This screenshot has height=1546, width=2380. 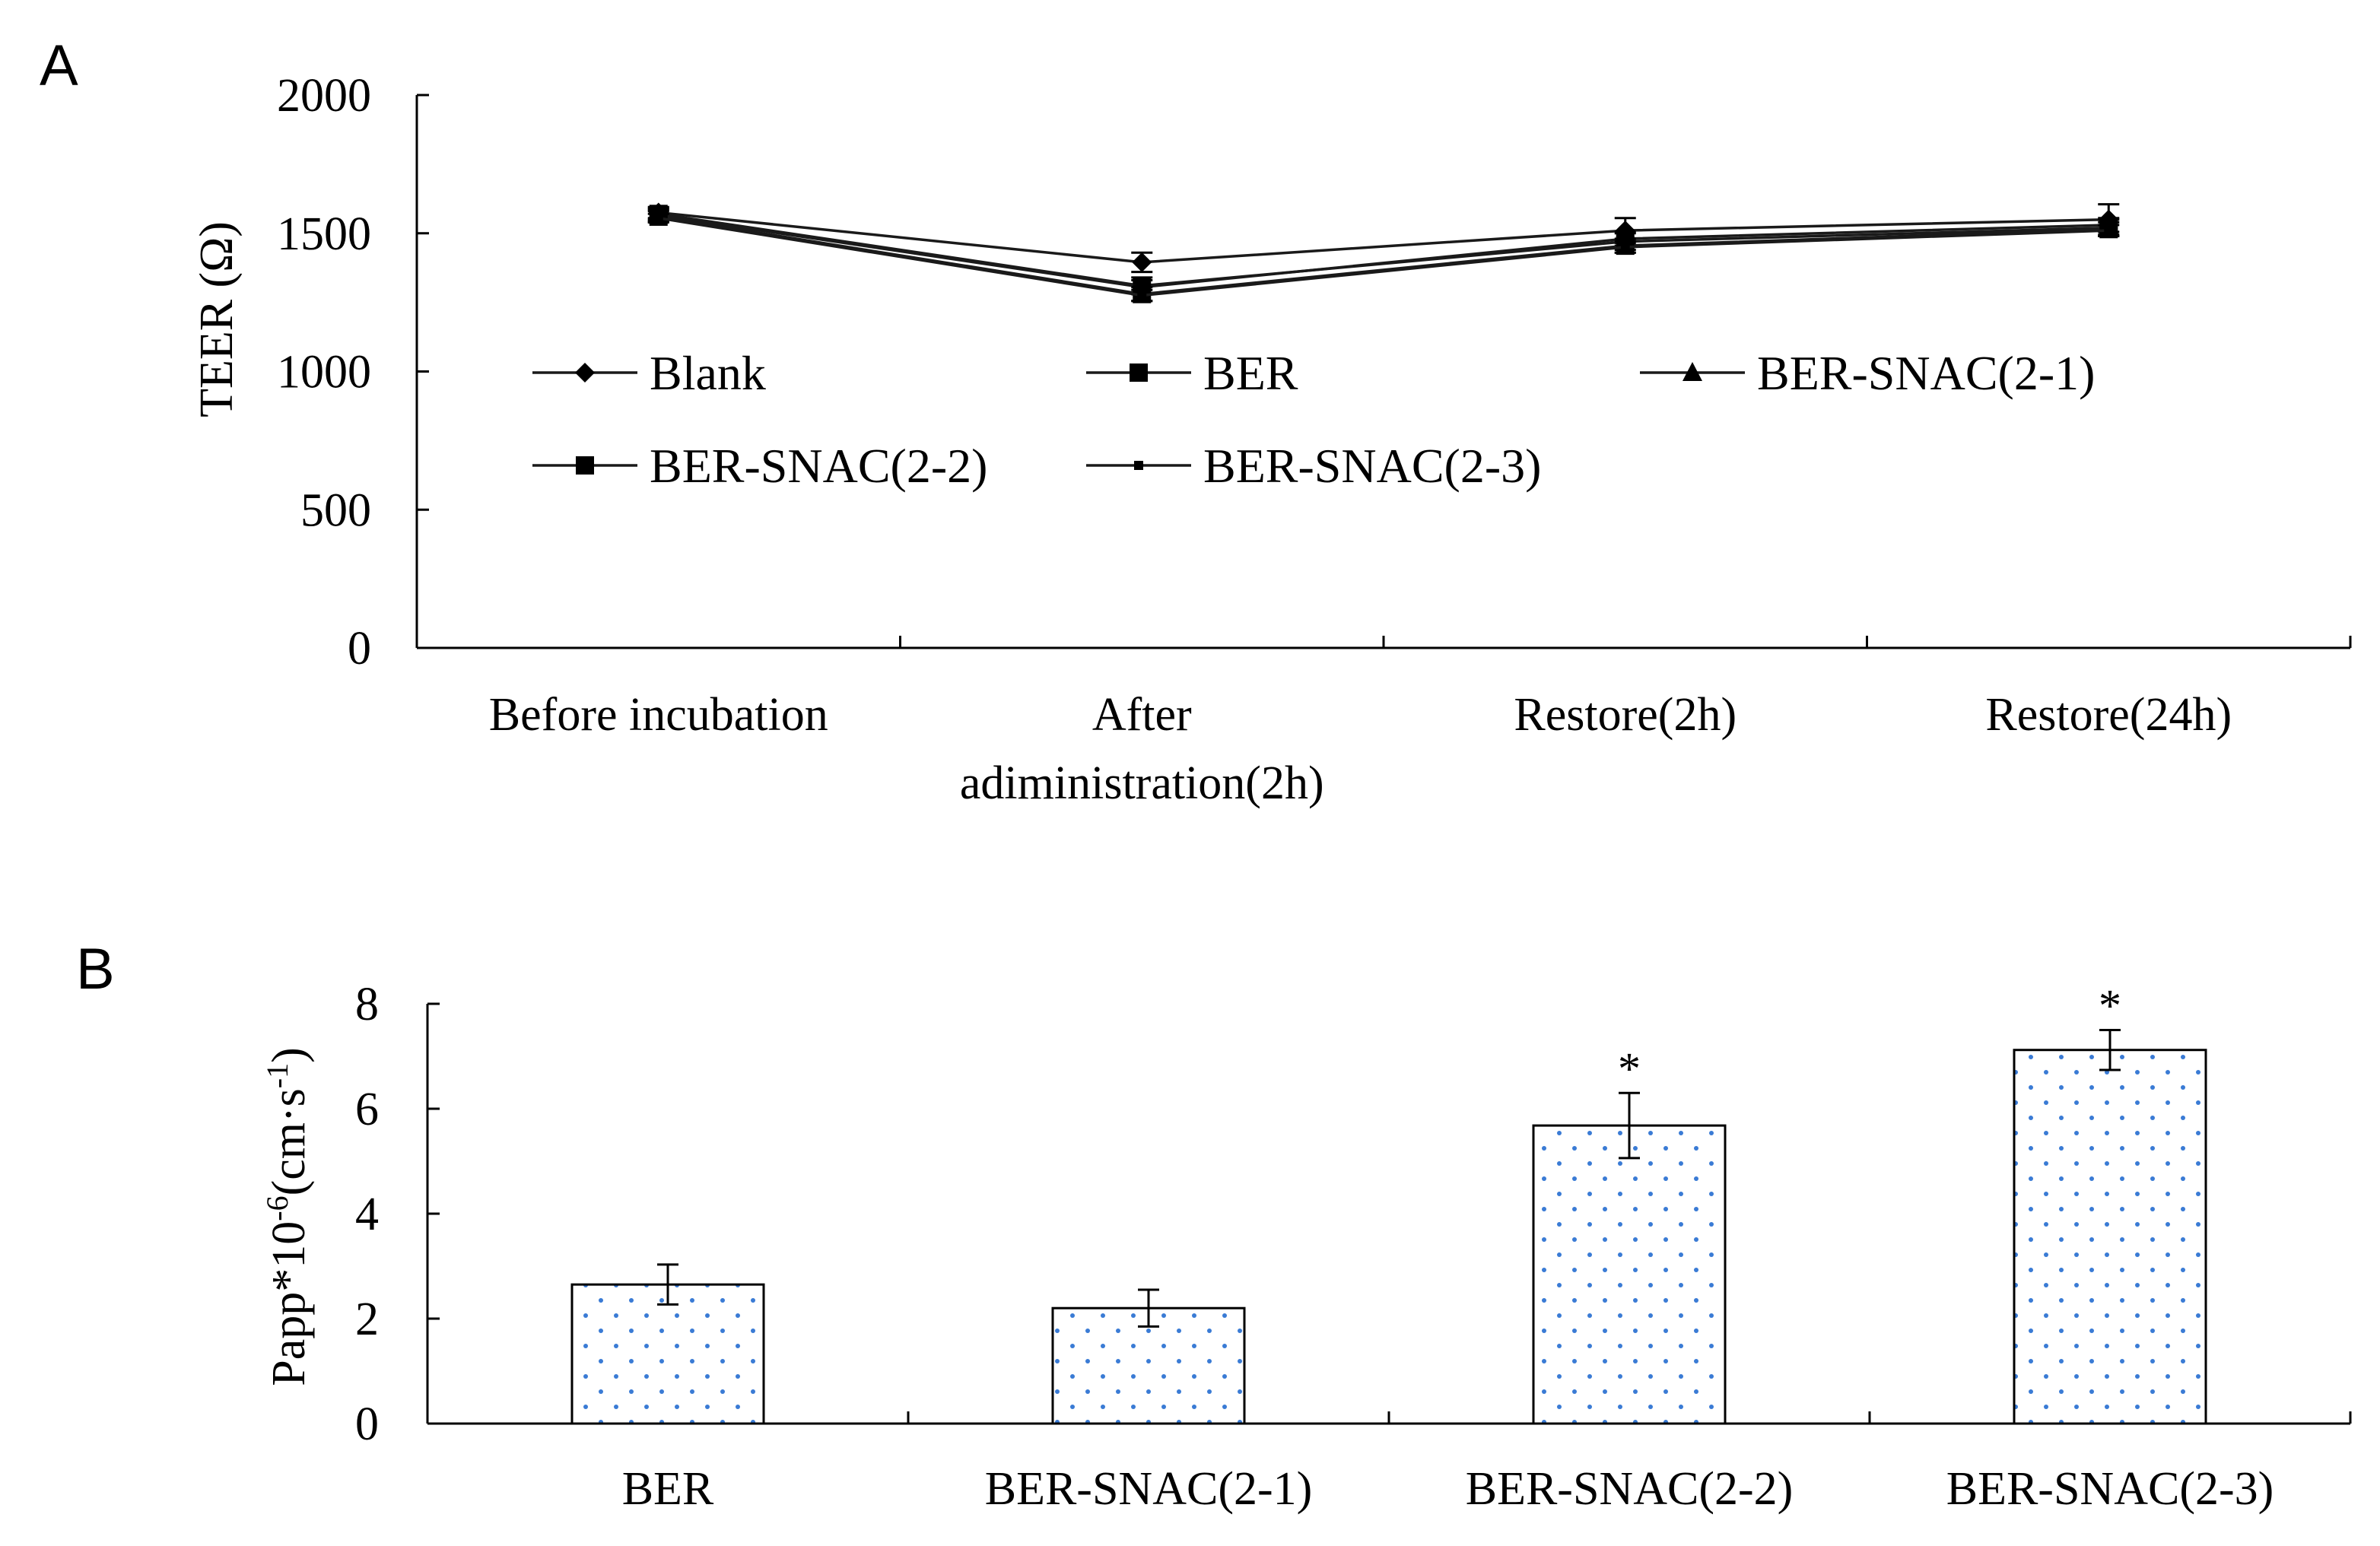 What do you see at coordinates (819, 466) in the screenshot?
I see `panel-a-legend-label: BER-SNAC(2-2)` at bounding box center [819, 466].